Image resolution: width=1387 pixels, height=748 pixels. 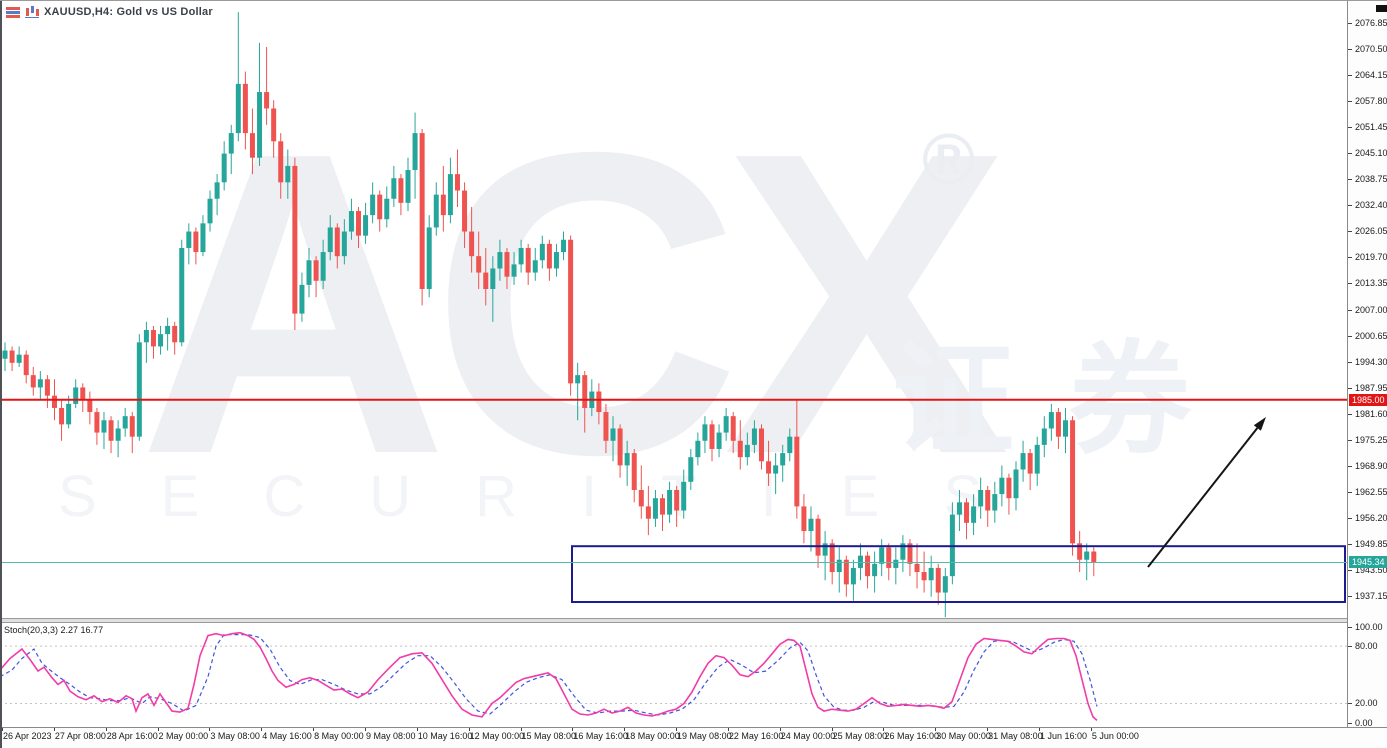 I want to click on price-tick-label: 2026.05, so click(x=1371, y=231).